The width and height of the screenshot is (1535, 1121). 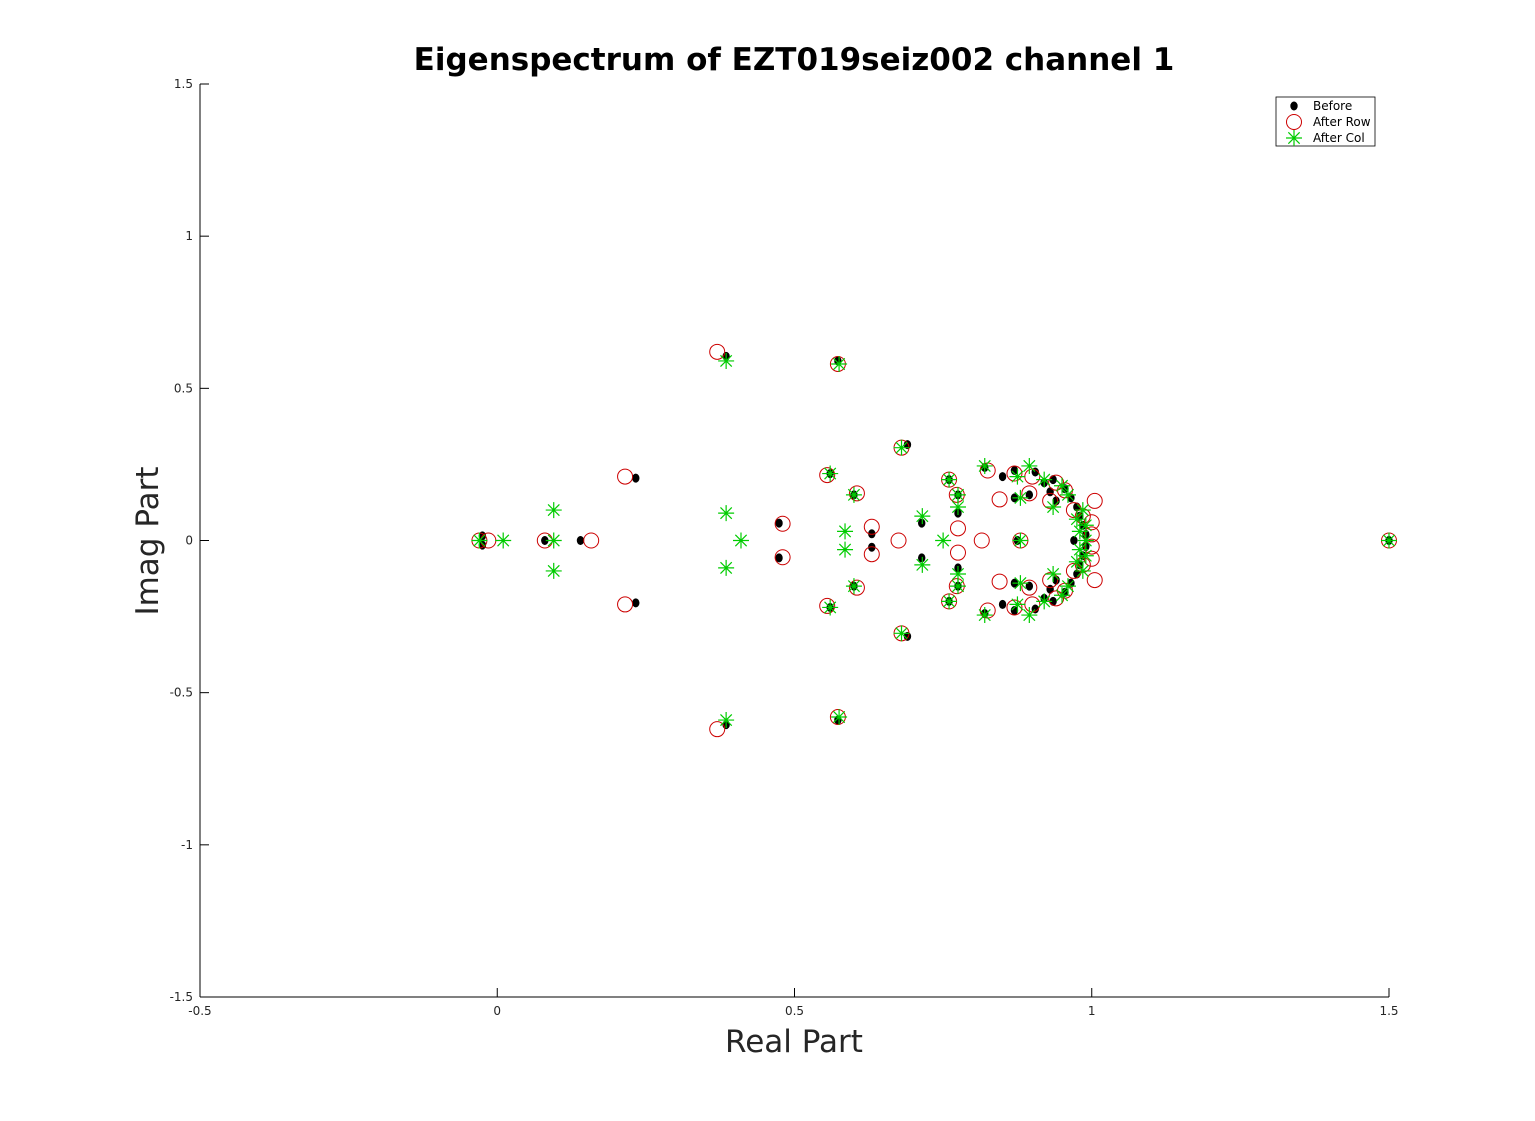 I want to click on x-tick-label: 1, so click(x=1092, y=1011).